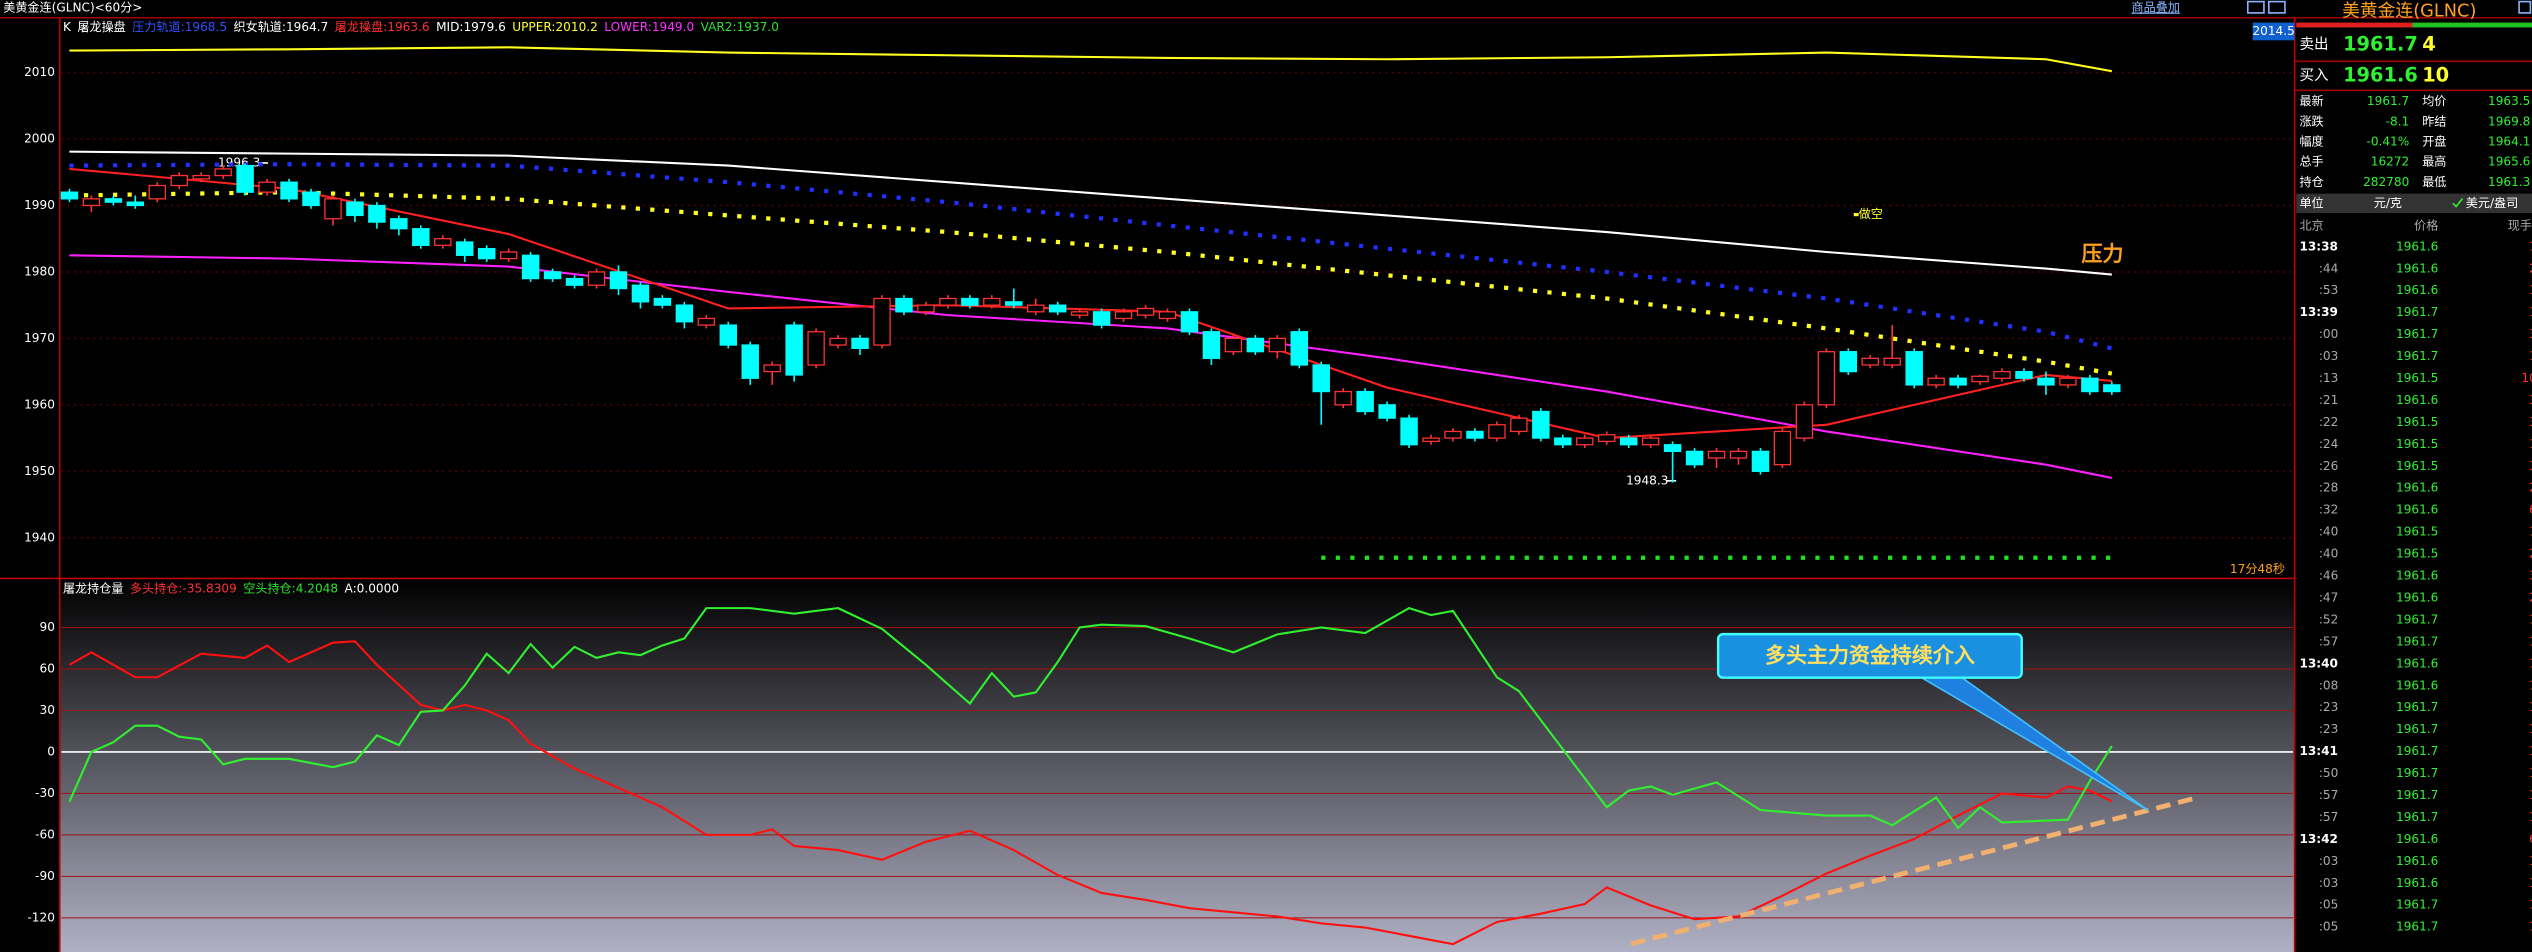 The image size is (2532, 952). Describe the element at coordinates (2434, 182) in the screenshot. I see `stat-label: 最低` at that location.